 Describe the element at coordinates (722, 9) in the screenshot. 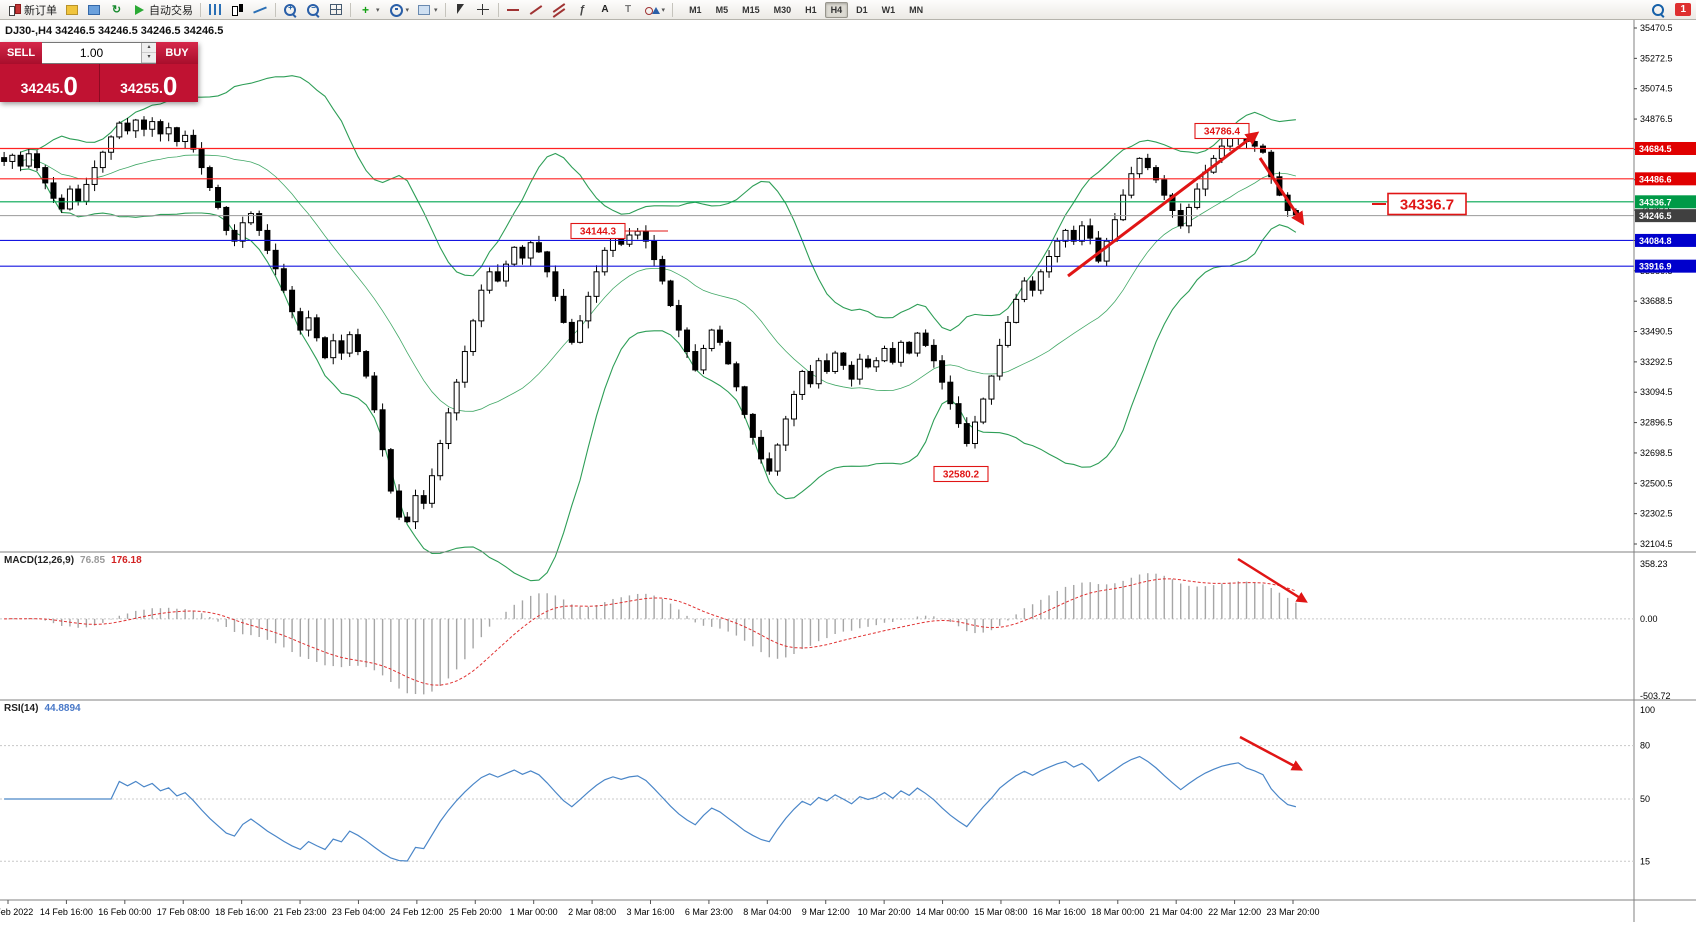

I see `timeframe-m5-button: M5` at that location.